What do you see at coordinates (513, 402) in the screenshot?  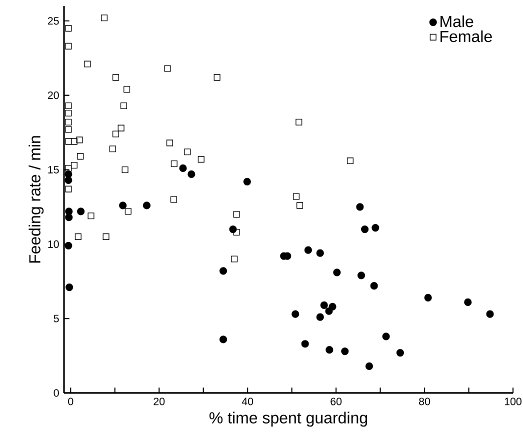 I see `x-tick-label: 100` at bounding box center [513, 402].